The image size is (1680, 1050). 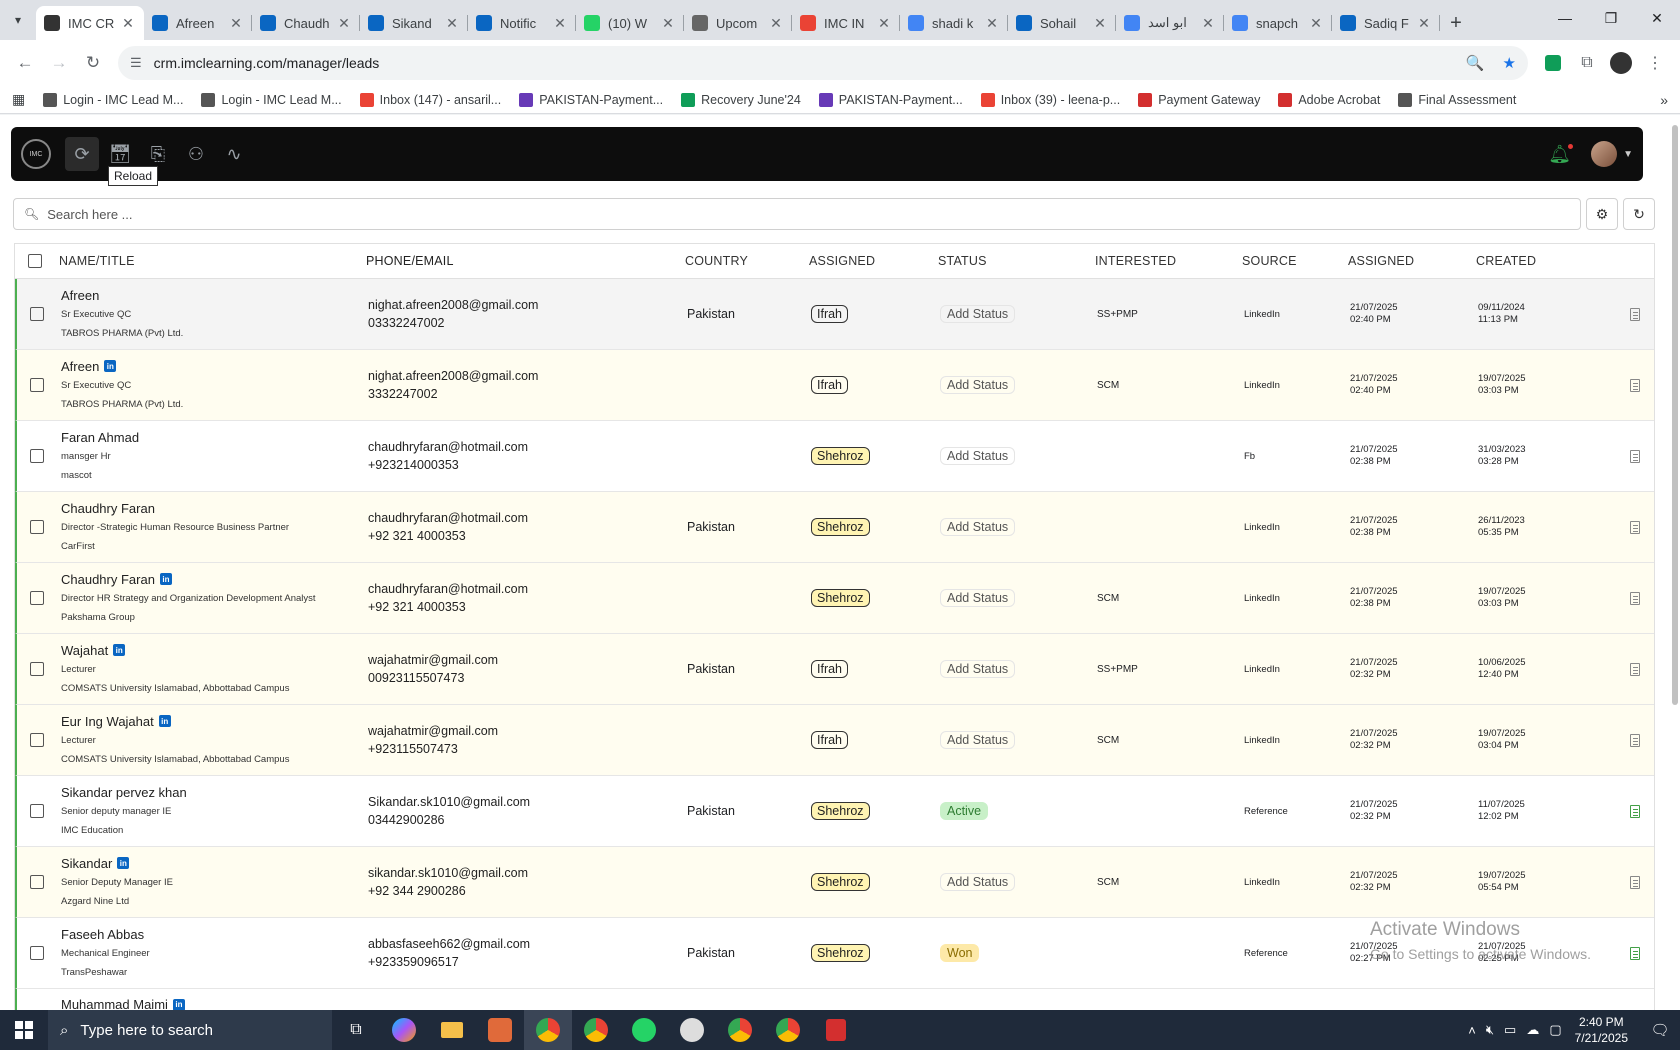 I want to click on zoom-icon: 🔍, so click(x=1475, y=63).